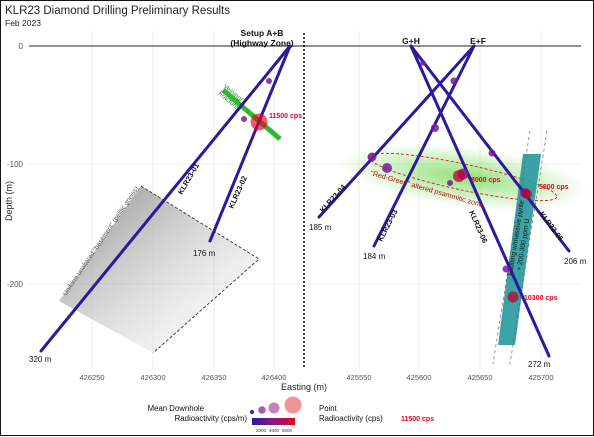 Image resolution: width=594 pixels, height=437 pixels. I want to click on setup-ef-label: E+F, so click(478, 41).